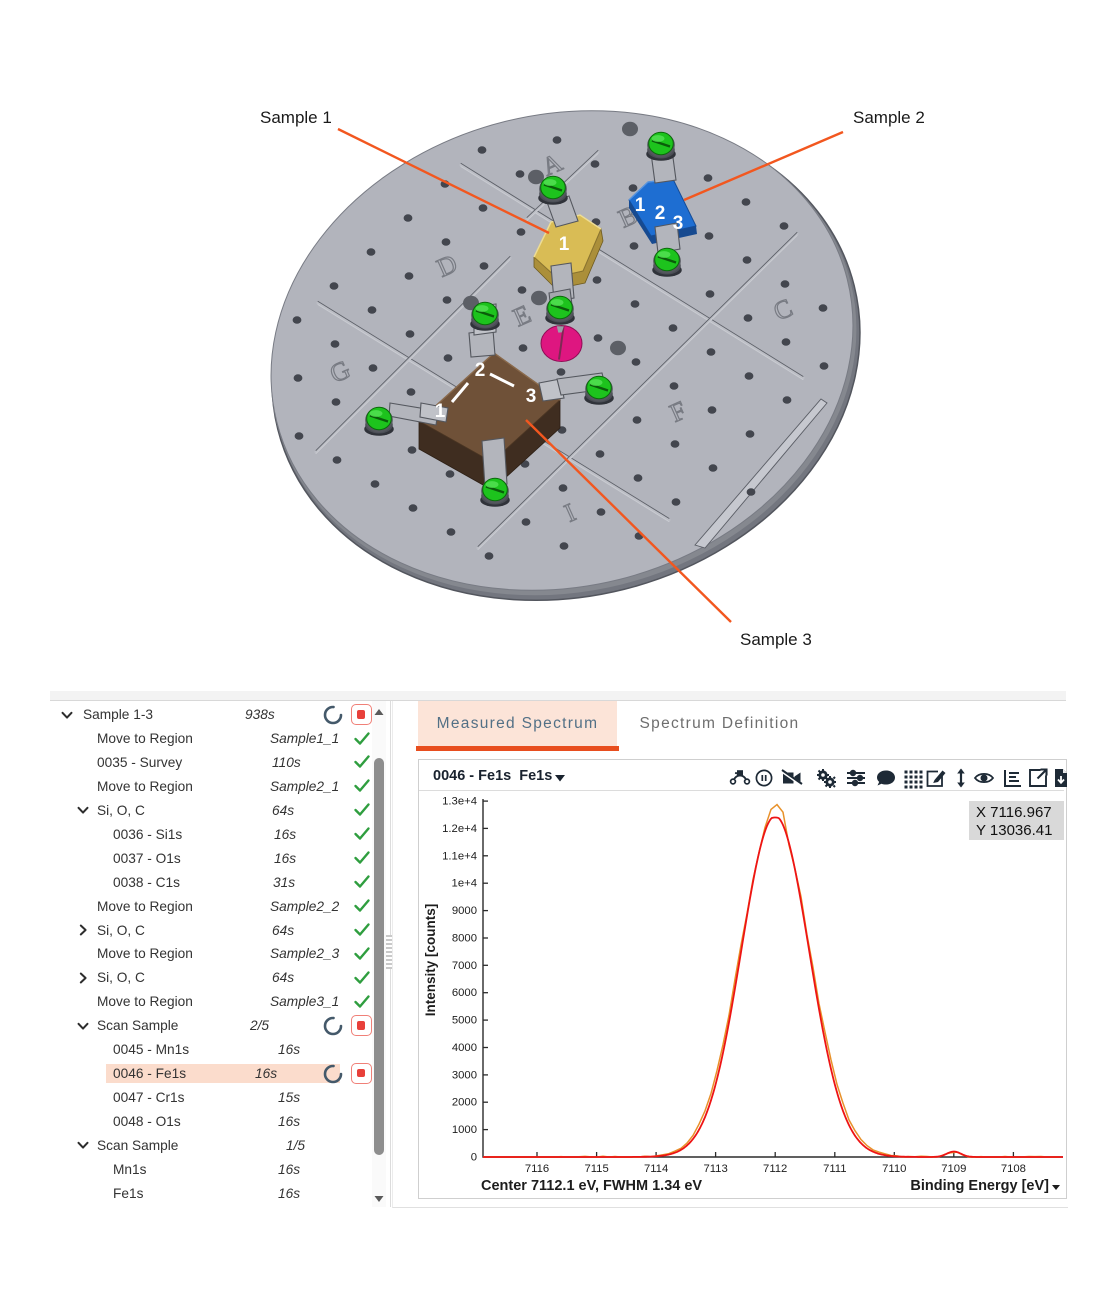 This screenshot has height=1291, width=1120. Describe the element at coordinates (656, 1169) in the screenshot. I see `svg-text: 7114` at that location.